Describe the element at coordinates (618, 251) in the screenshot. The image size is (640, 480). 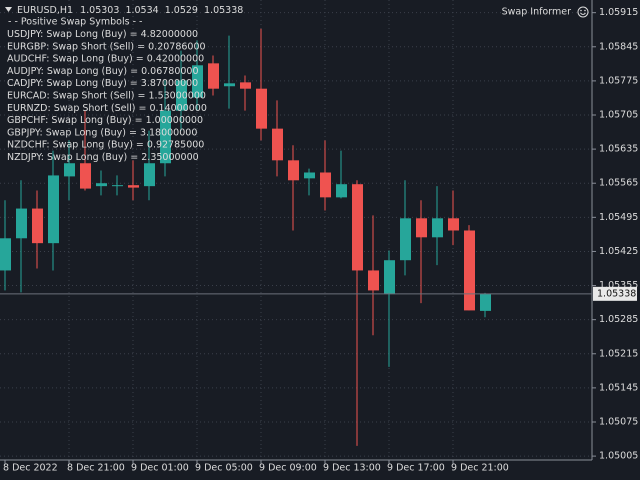
I see `y-tick-label: 1.05425` at that location.